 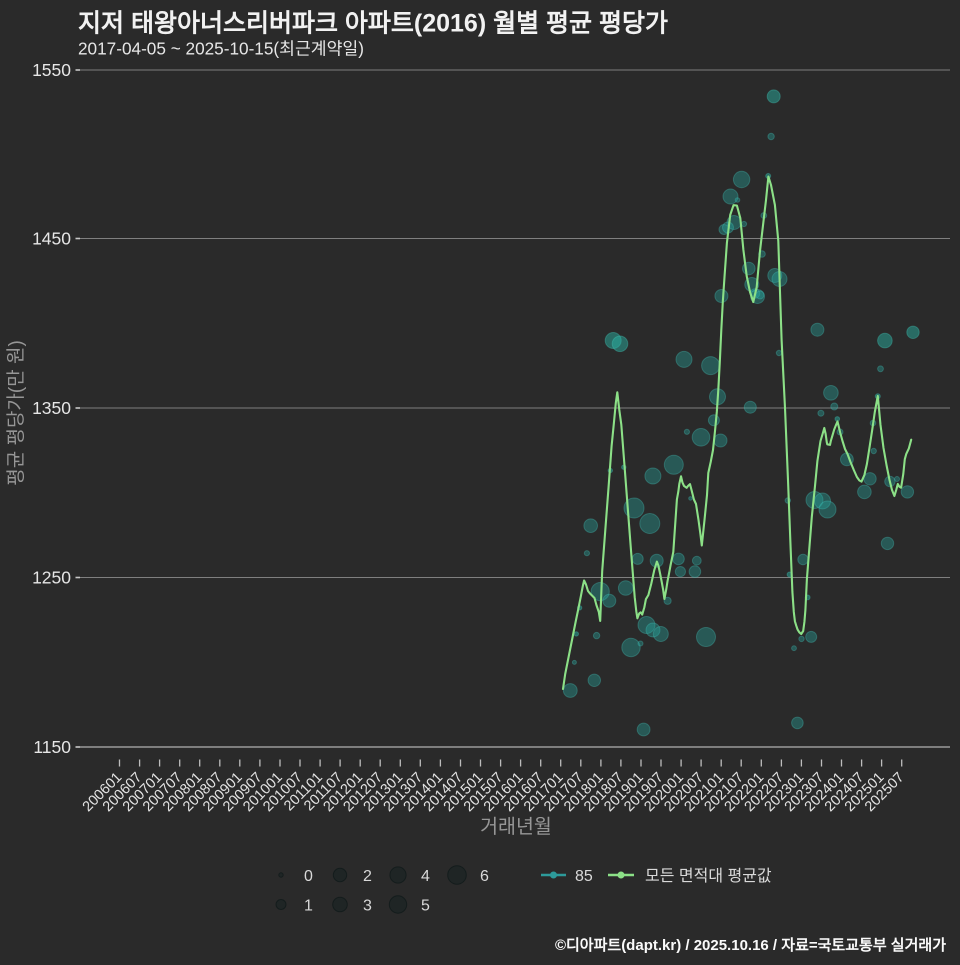 What do you see at coordinates (484, 876) in the screenshot?
I see `svg-text: 6` at bounding box center [484, 876].